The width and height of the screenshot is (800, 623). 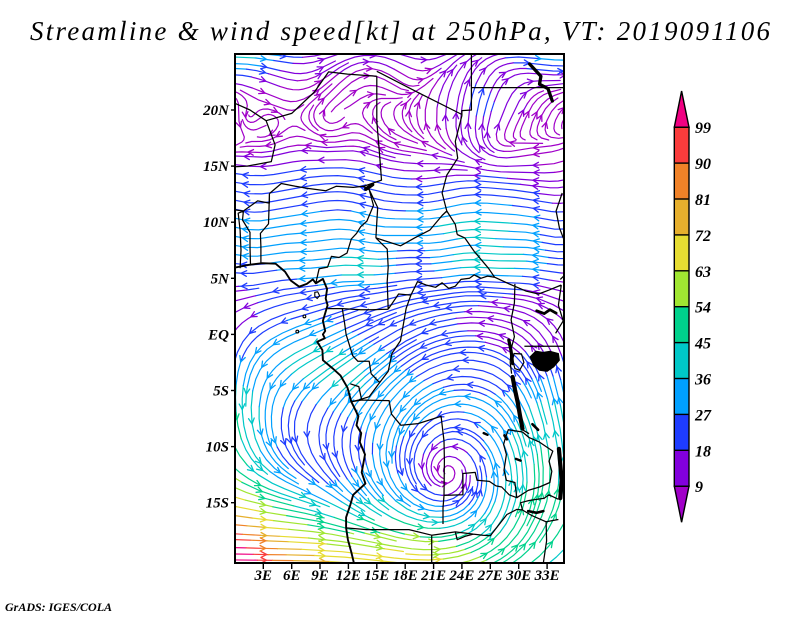 What do you see at coordinates (518, 576) in the screenshot?
I see `svg-text: 30E` at bounding box center [518, 576].